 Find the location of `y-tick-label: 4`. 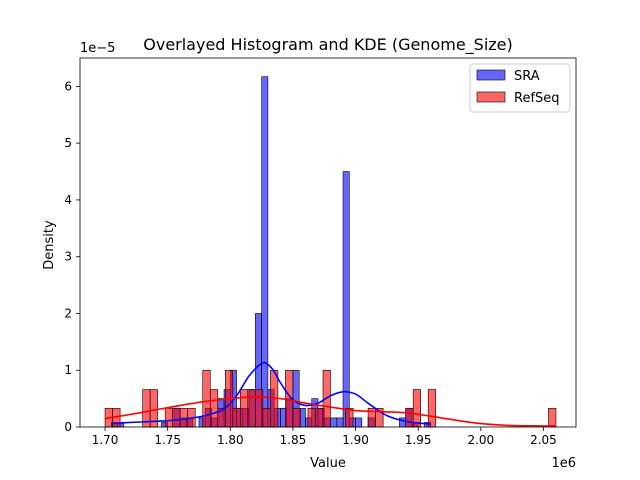

y-tick-label: 4 is located at coordinates (68, 200).